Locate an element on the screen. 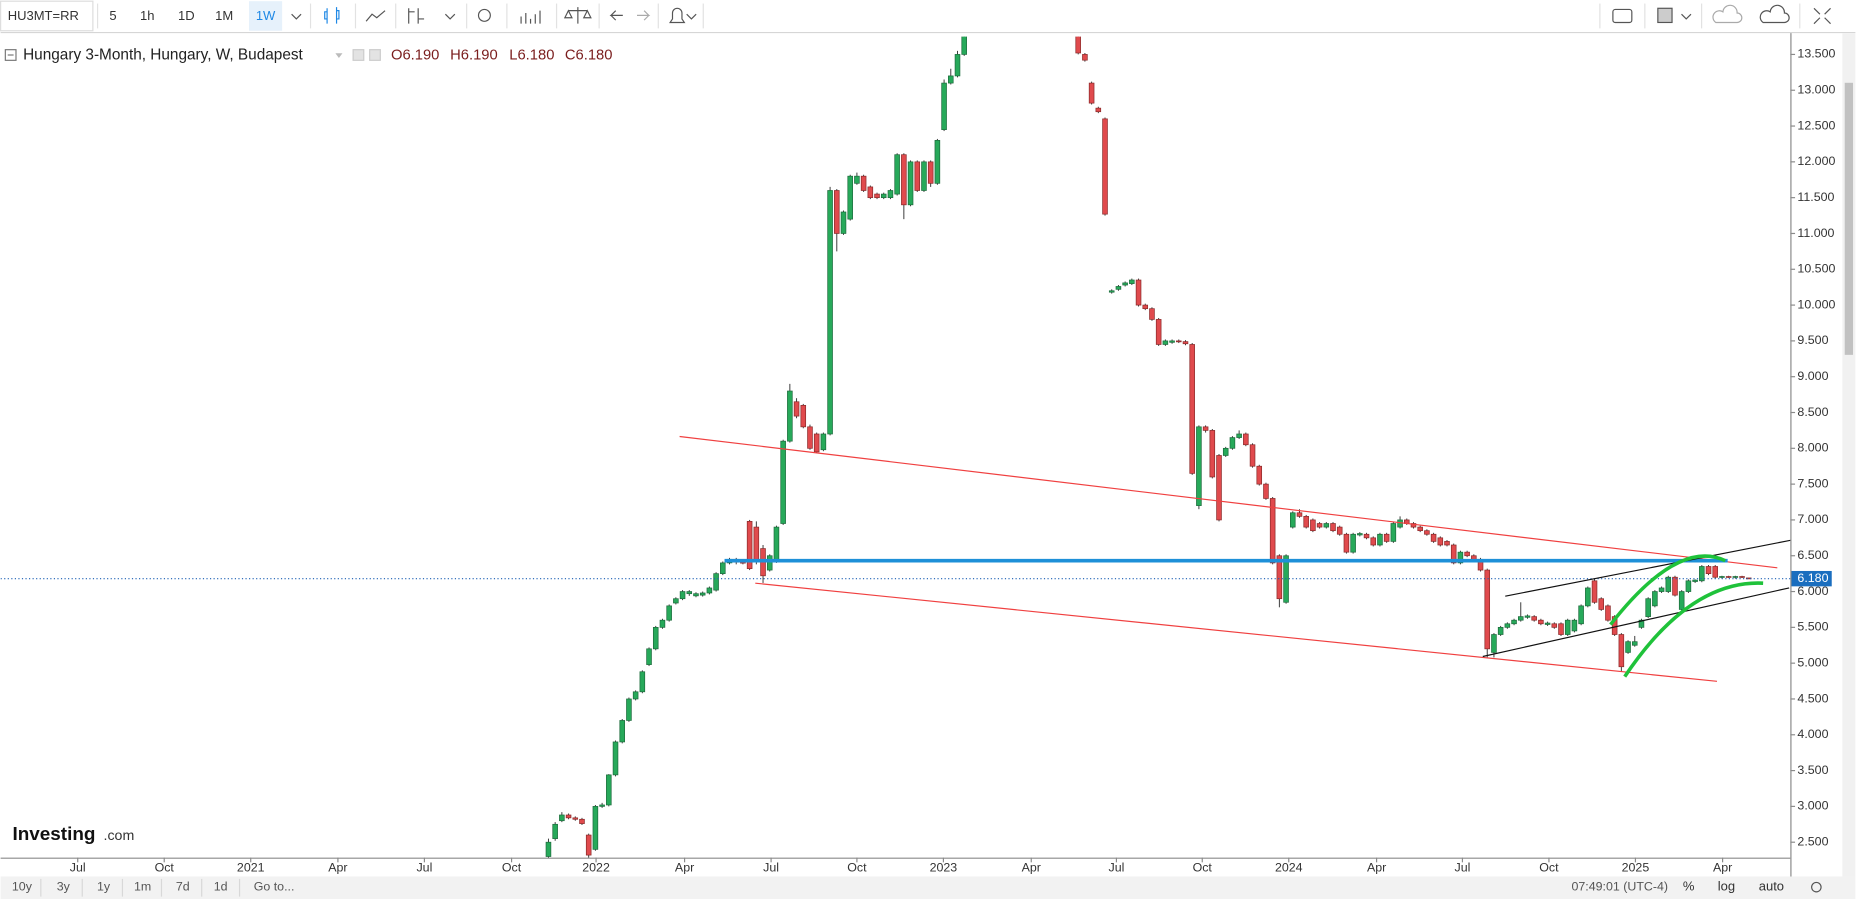 The width and height of the screenshot is (1856, 899). cloud-download-icon is located at coordinates (1727, 14).